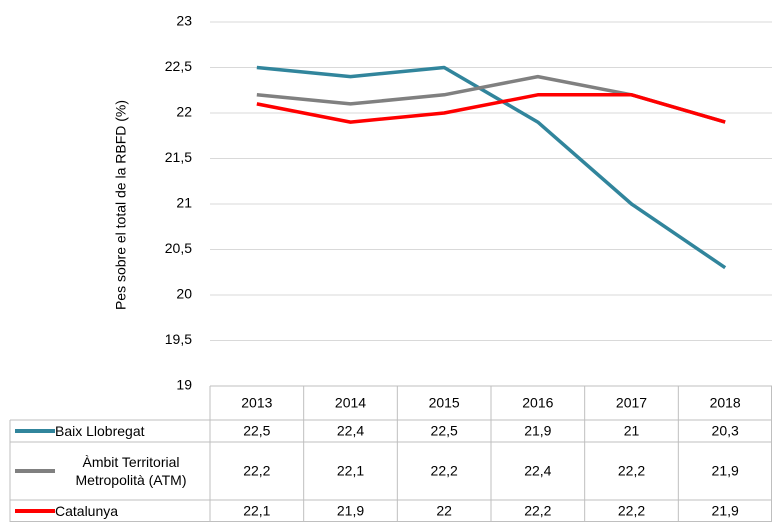 The image size is (776, 522). What do you see at coordinates (121, 205) in the screenshot?
I see `y-axis-label: Pes sobre el total de la RBFD (%)` at bounding box center [121, 205].